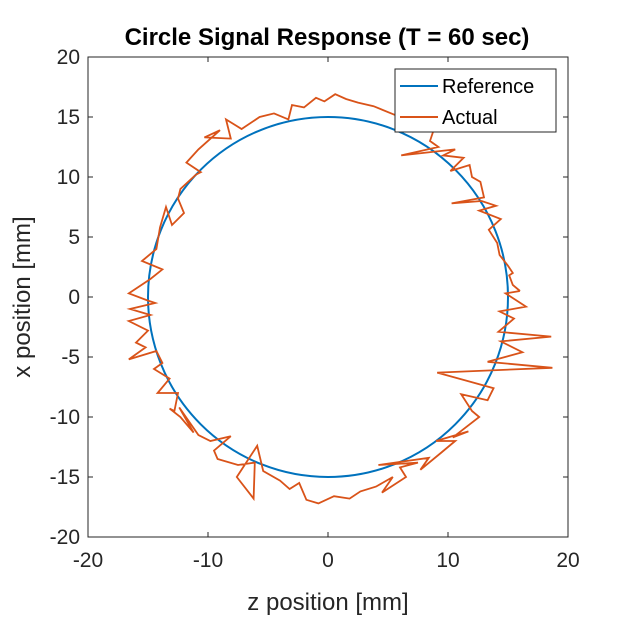 The width and height of the screenshot is (624, 617). I want to click on legend-box, so click(475, 100).